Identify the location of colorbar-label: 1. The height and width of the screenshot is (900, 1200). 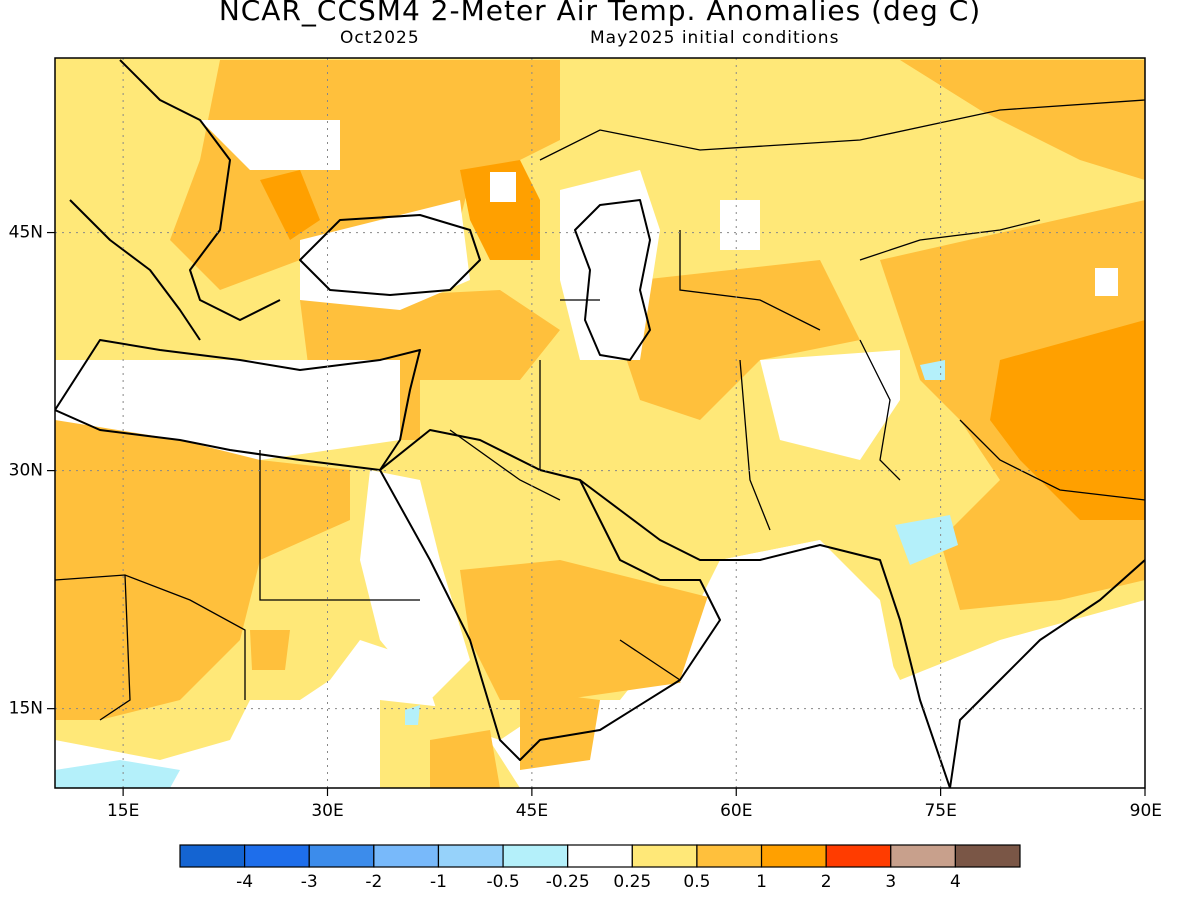
(761, 882).